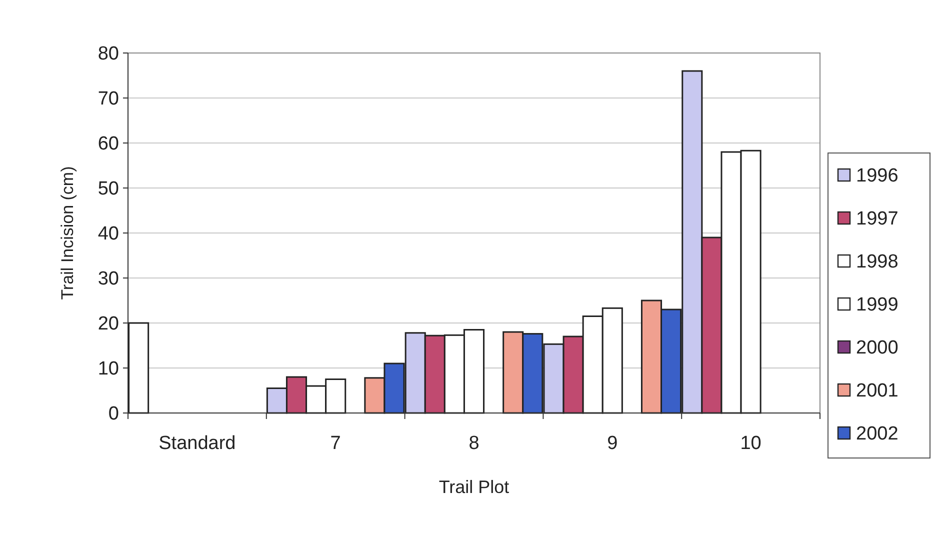 This screenshot has width=940, height=540. Describe the element at coordinates (474, 487) in the screenshot. I see `x-axis-title: Trail Plot` at that location.